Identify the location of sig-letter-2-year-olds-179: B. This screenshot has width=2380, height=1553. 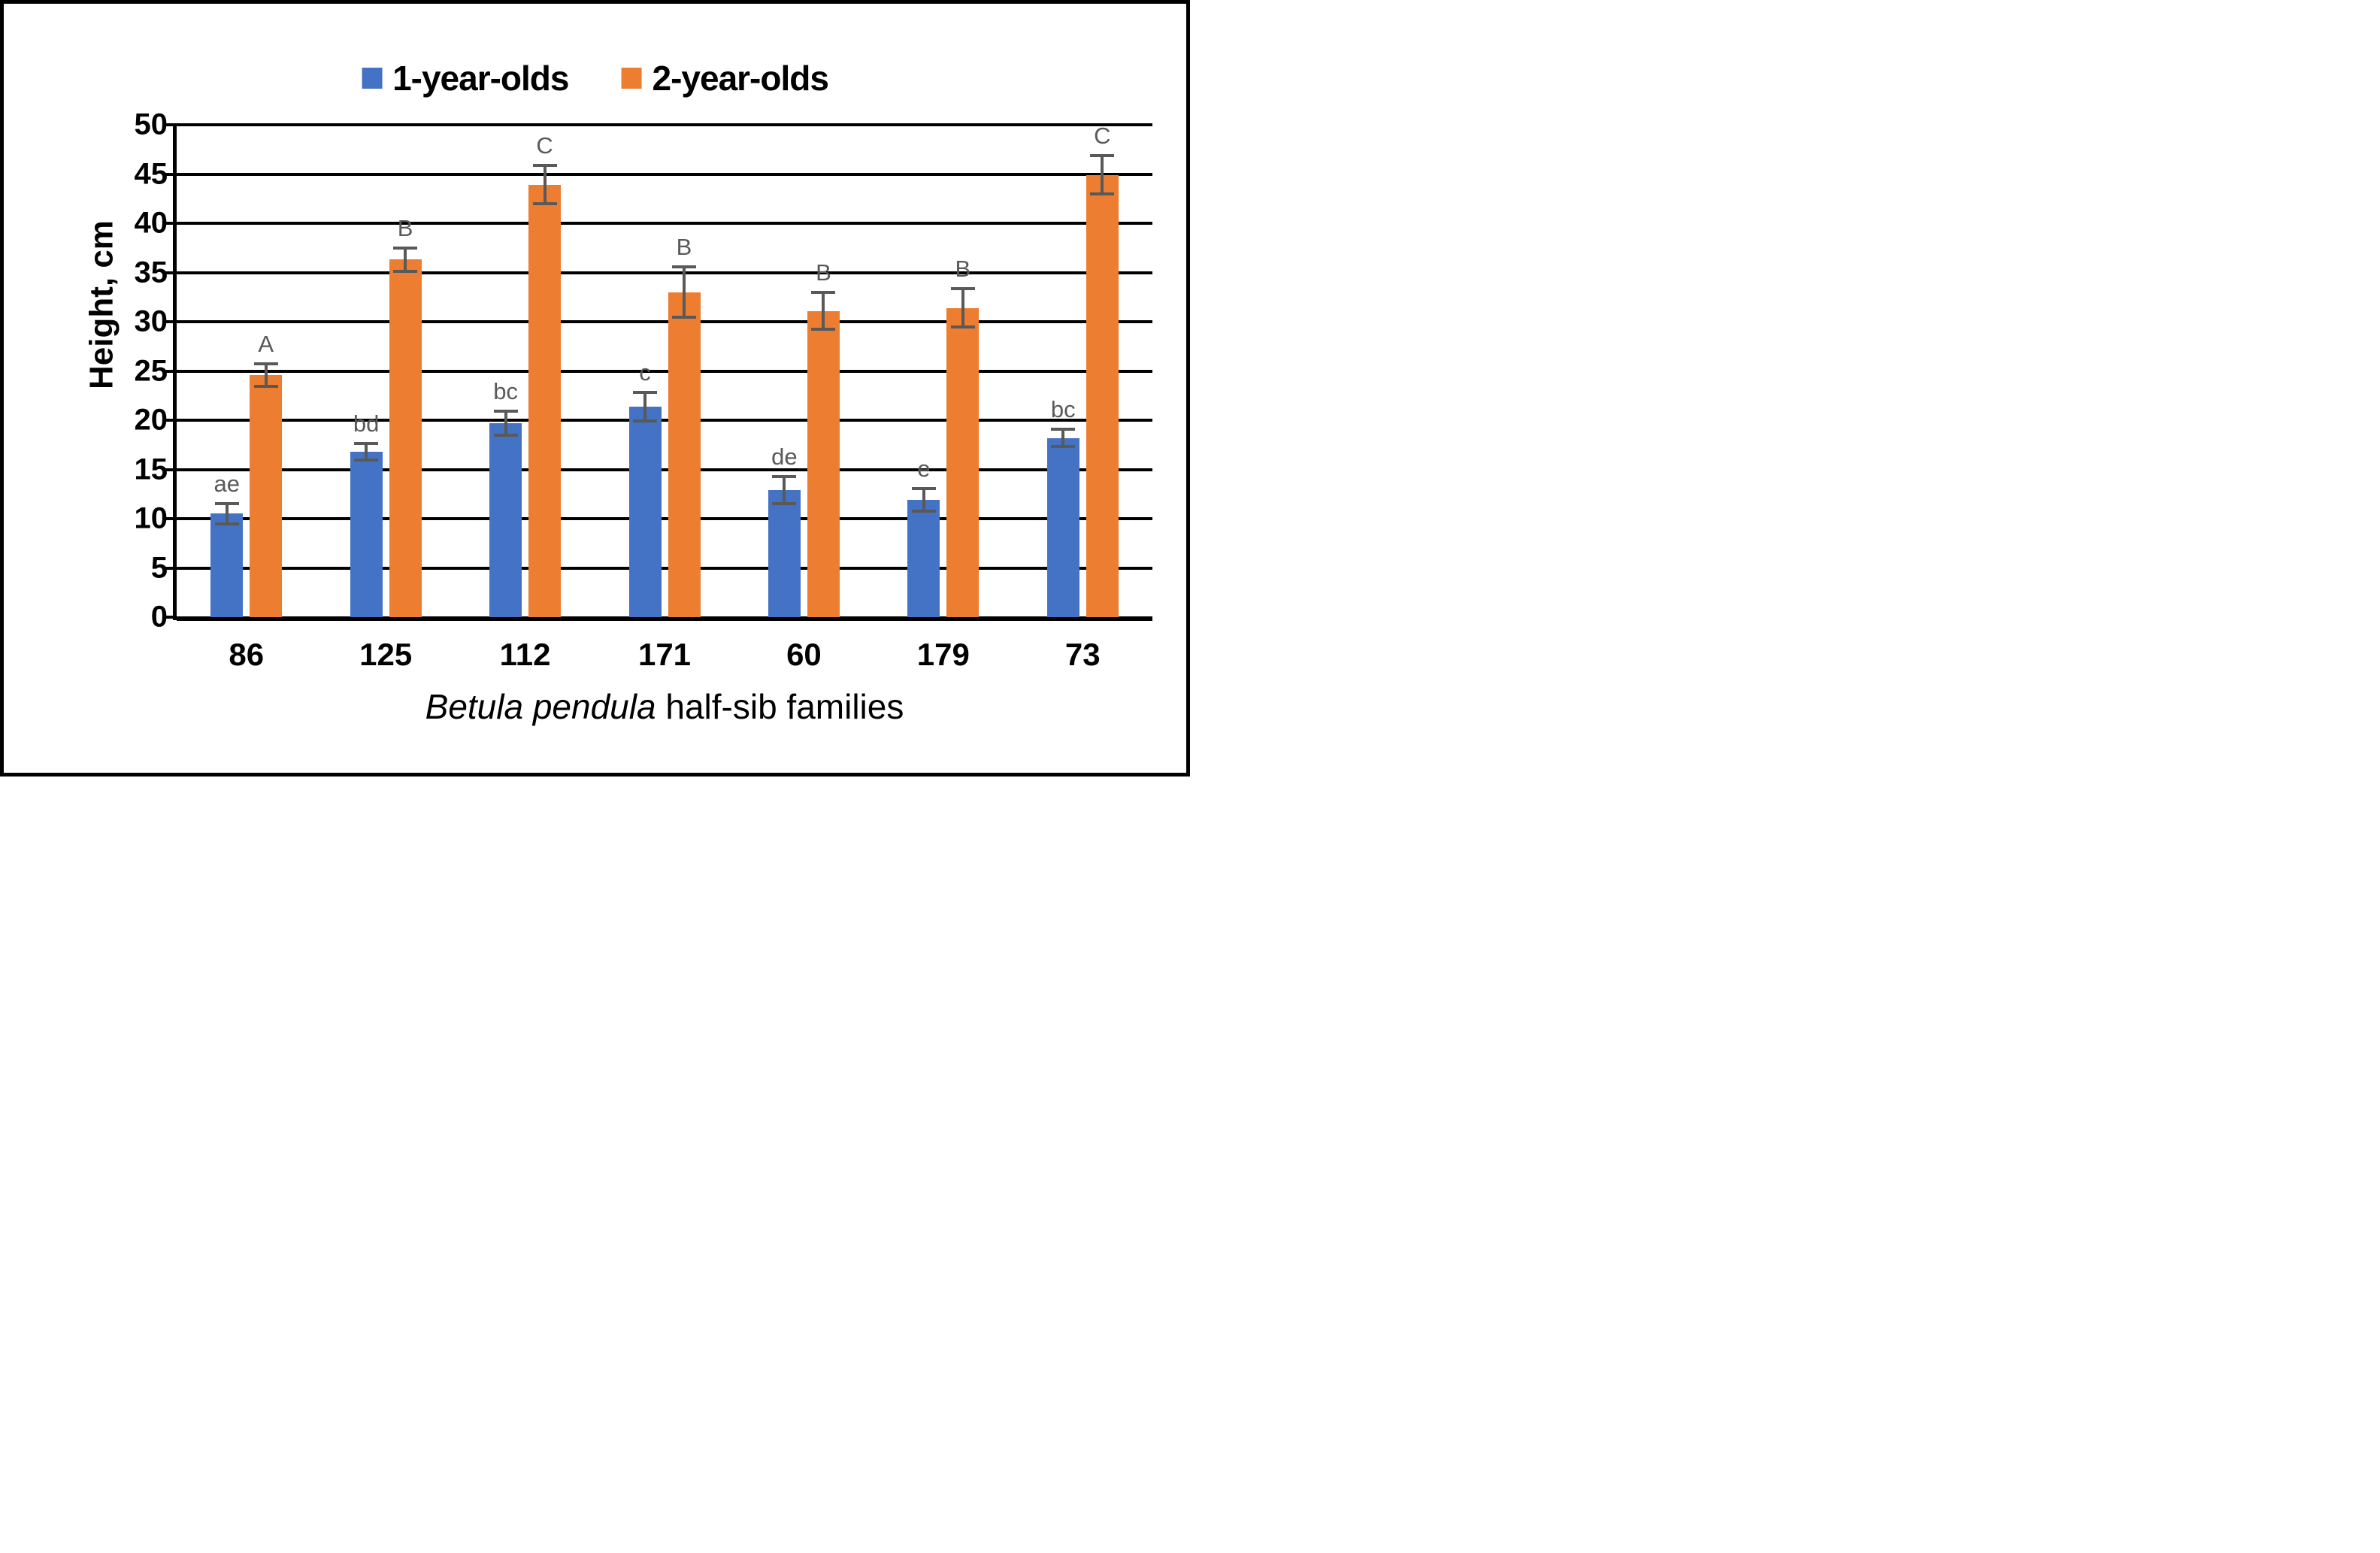
(963, 269).